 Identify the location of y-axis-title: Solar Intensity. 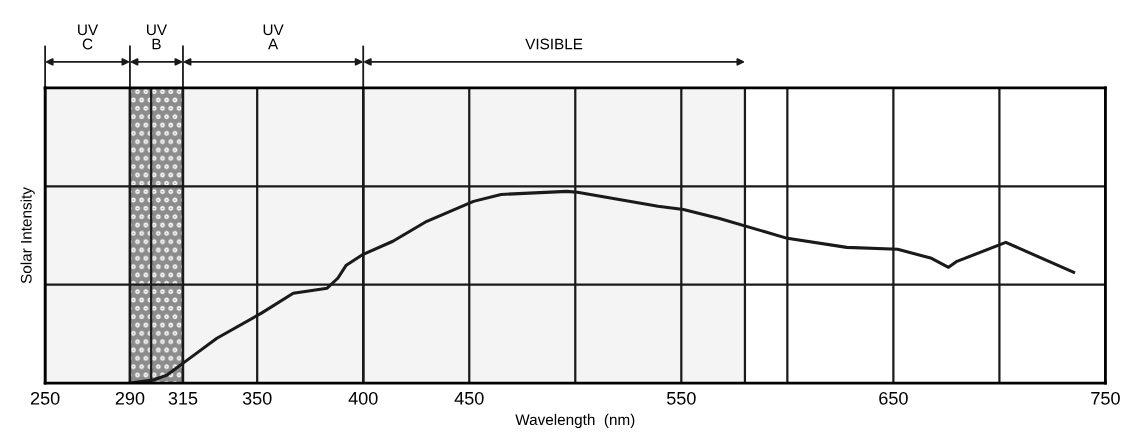
(27, 235).